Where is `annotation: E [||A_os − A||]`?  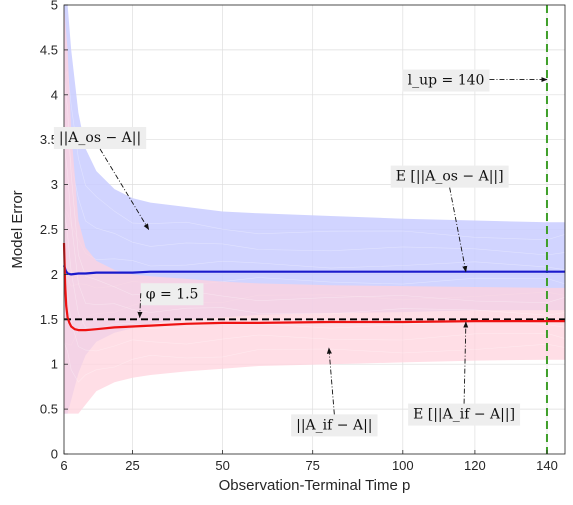
annotation: E [||A_os − A||] is located at coordinates (449, 219).